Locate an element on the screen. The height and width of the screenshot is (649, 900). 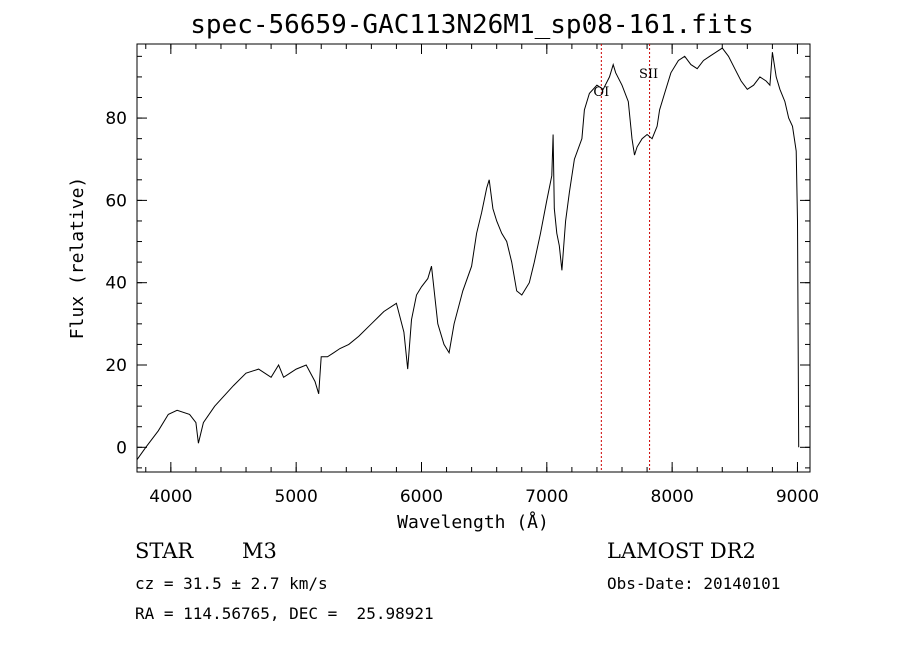
chart-title: spec-56659-GAC113N26M1_sp08-161.fits is located at coordinates (472, 25).